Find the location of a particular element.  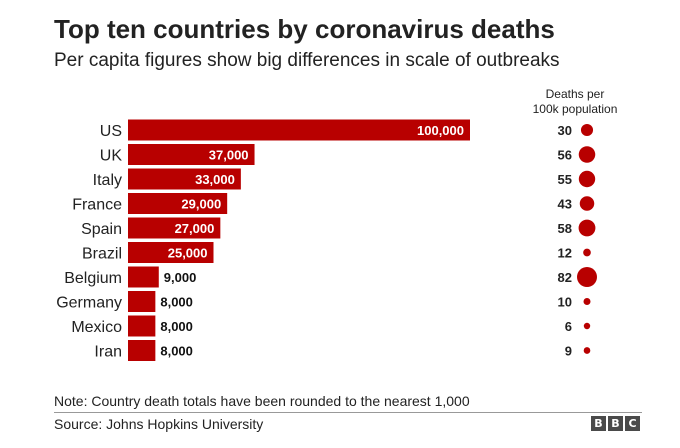

per-capita-value: 30 is located at coordinates (565, 130).